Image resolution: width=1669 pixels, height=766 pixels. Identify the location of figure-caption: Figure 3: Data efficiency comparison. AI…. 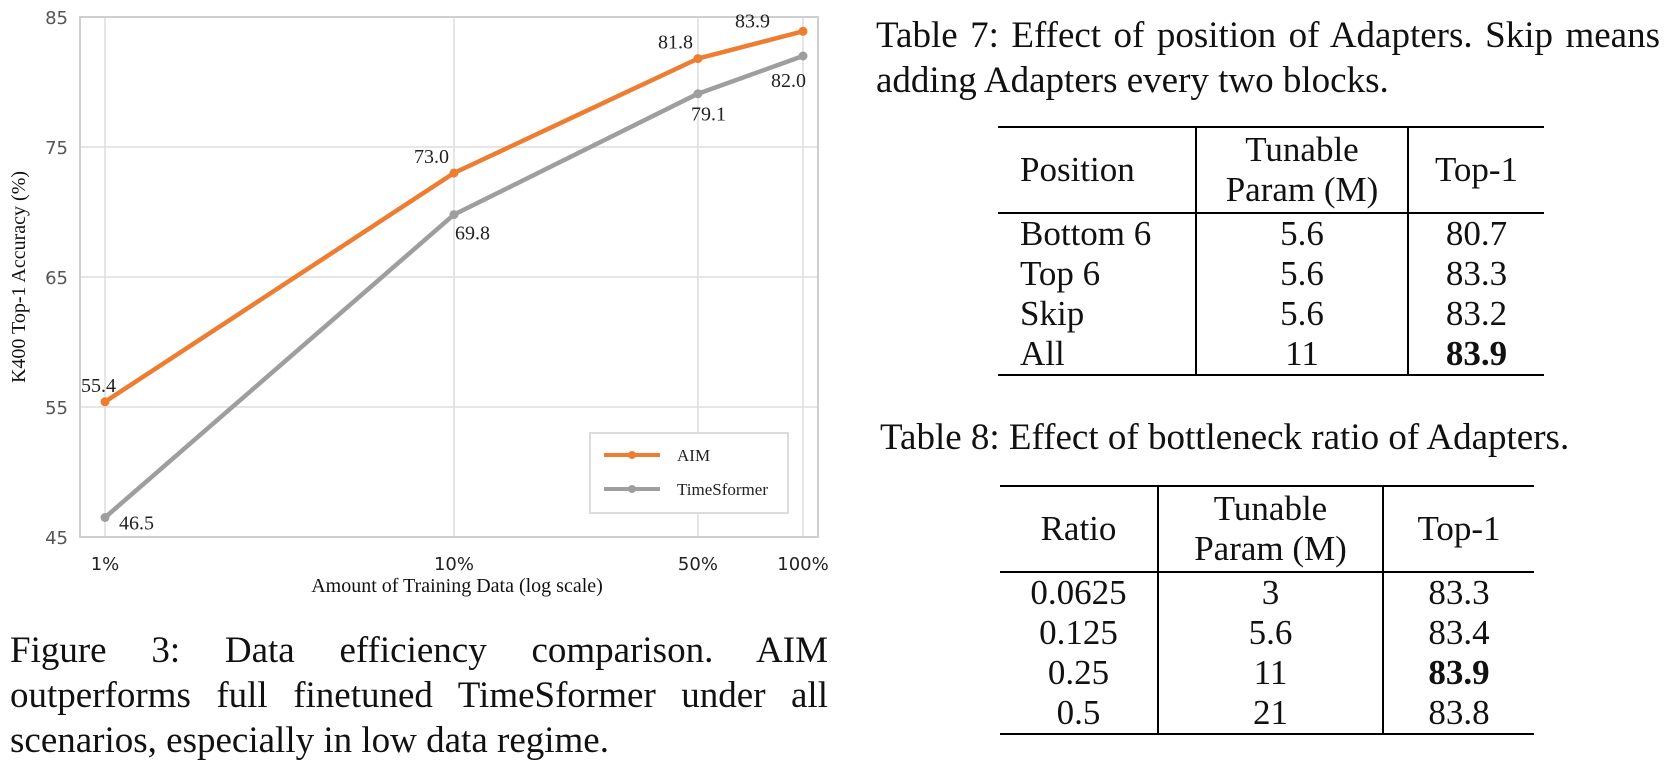
(419, 695).